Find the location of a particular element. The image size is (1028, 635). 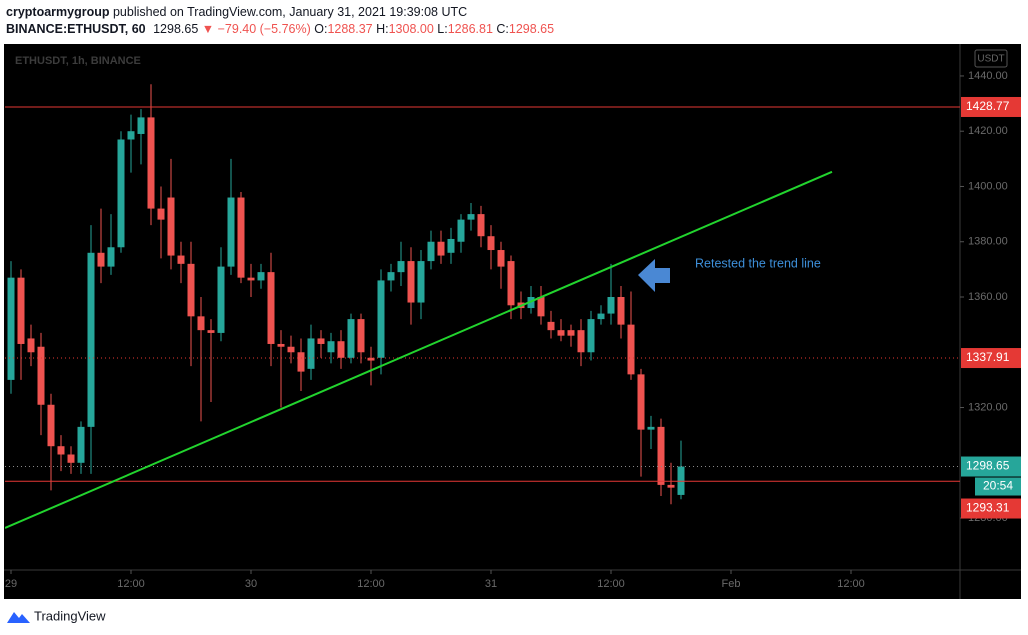

ohlc-label: C: is located at coordinates (502, 29).